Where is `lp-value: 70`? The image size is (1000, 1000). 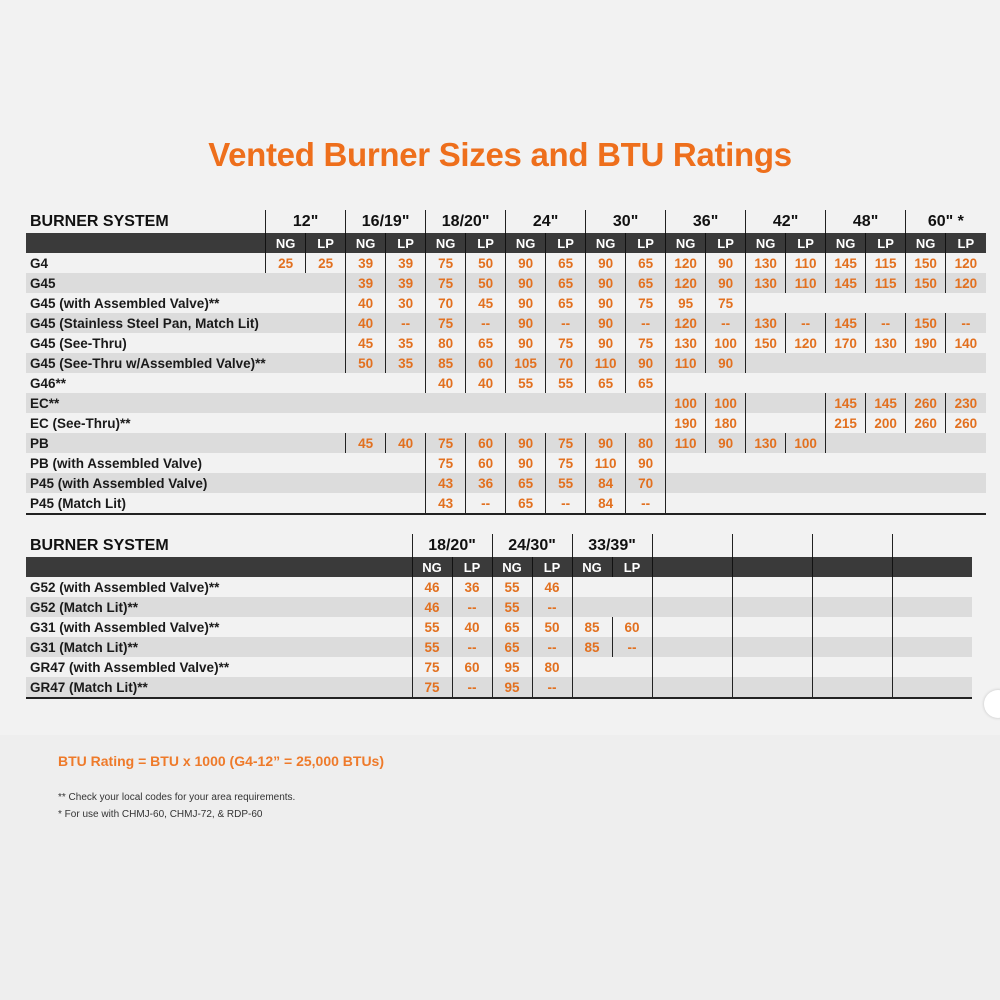
lp-value: 70 is located at coordinates (645, 483).